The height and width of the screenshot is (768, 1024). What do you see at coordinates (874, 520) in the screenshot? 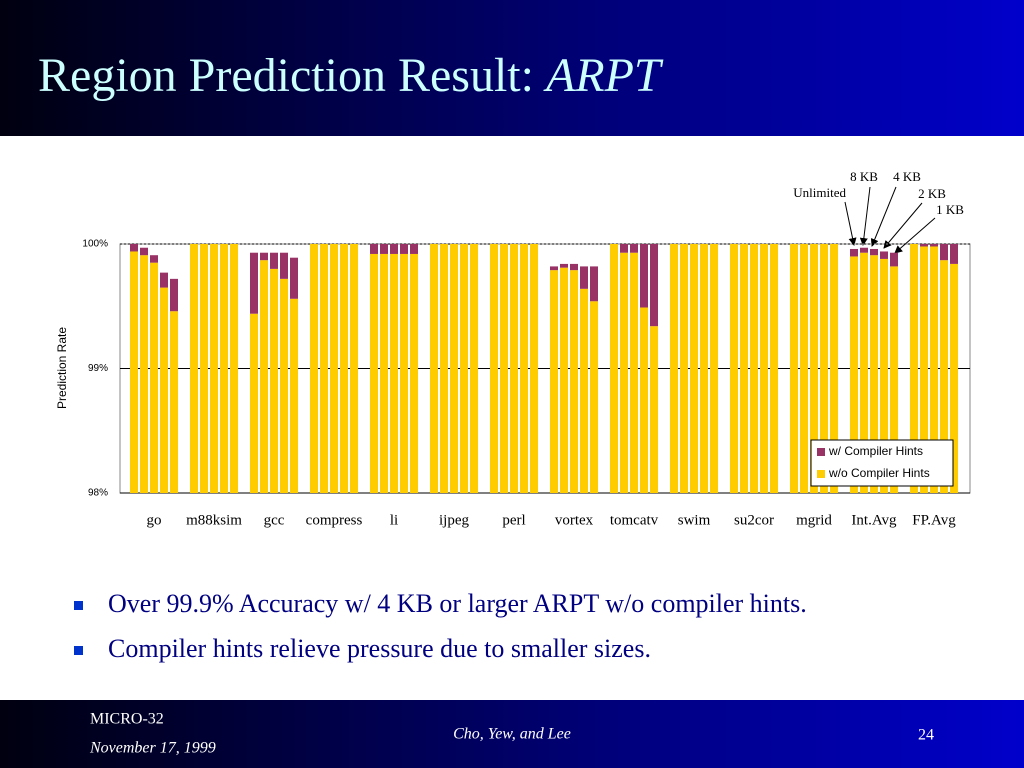
I see `x-tick-label: Int.Avg` at bounding box center [874, 520].